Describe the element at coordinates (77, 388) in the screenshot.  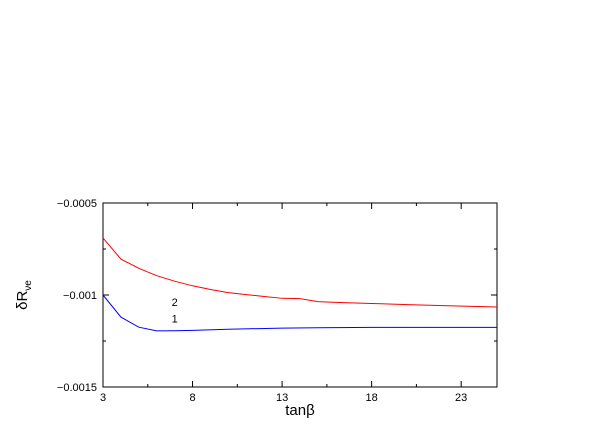
I see `y-tick-label: −0.0015` at that location.